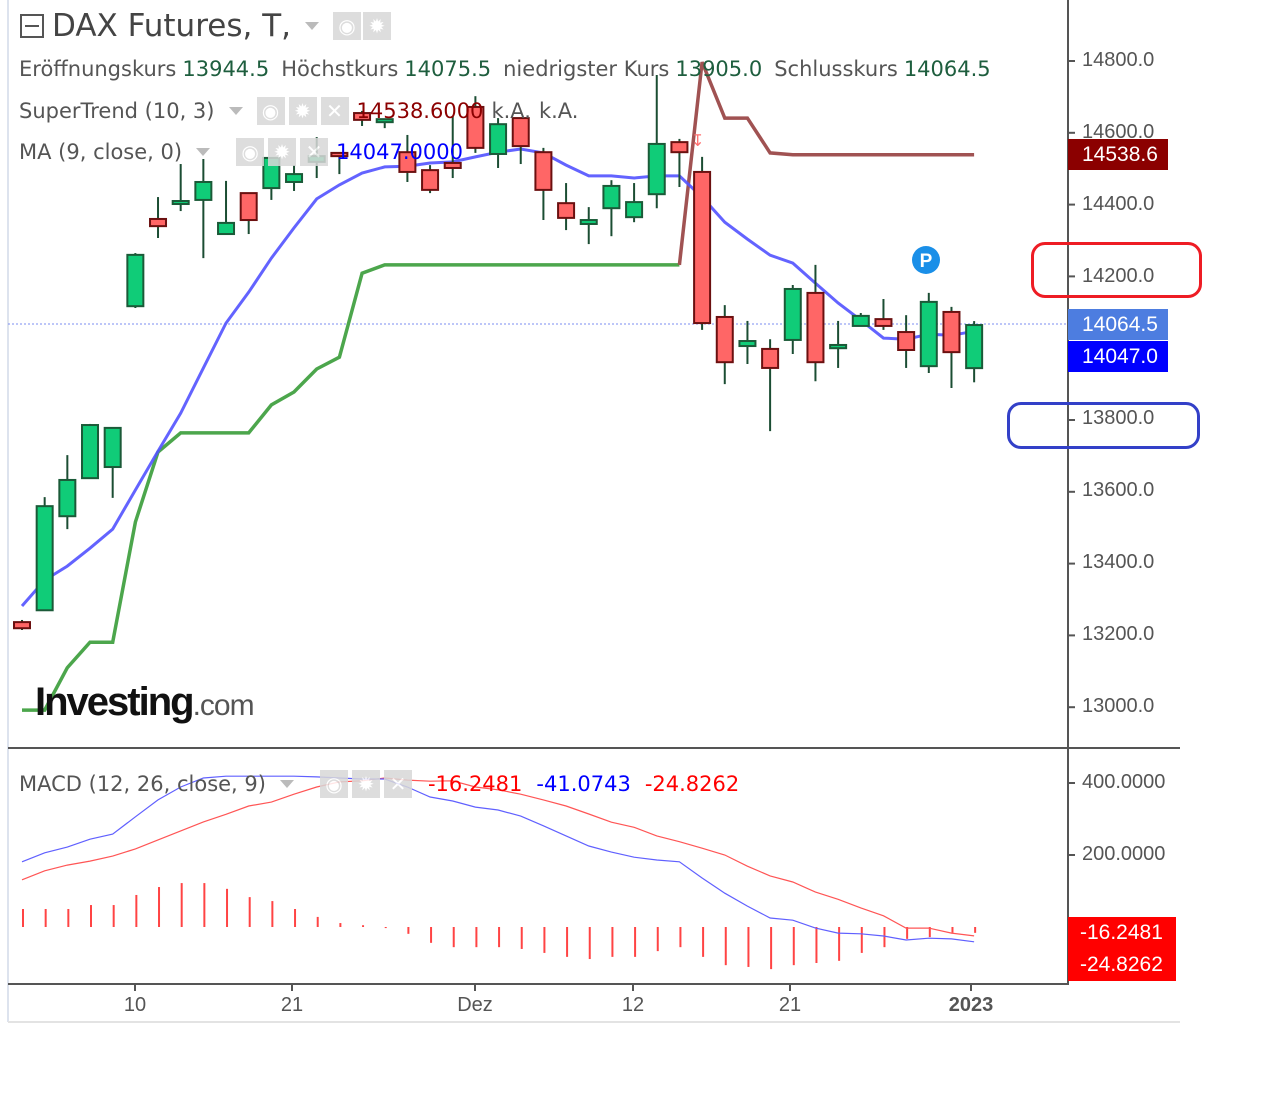 The height and width of the screenshot is (1096, 1281). I want to click on supertrend-down-line, so click(826, 163).